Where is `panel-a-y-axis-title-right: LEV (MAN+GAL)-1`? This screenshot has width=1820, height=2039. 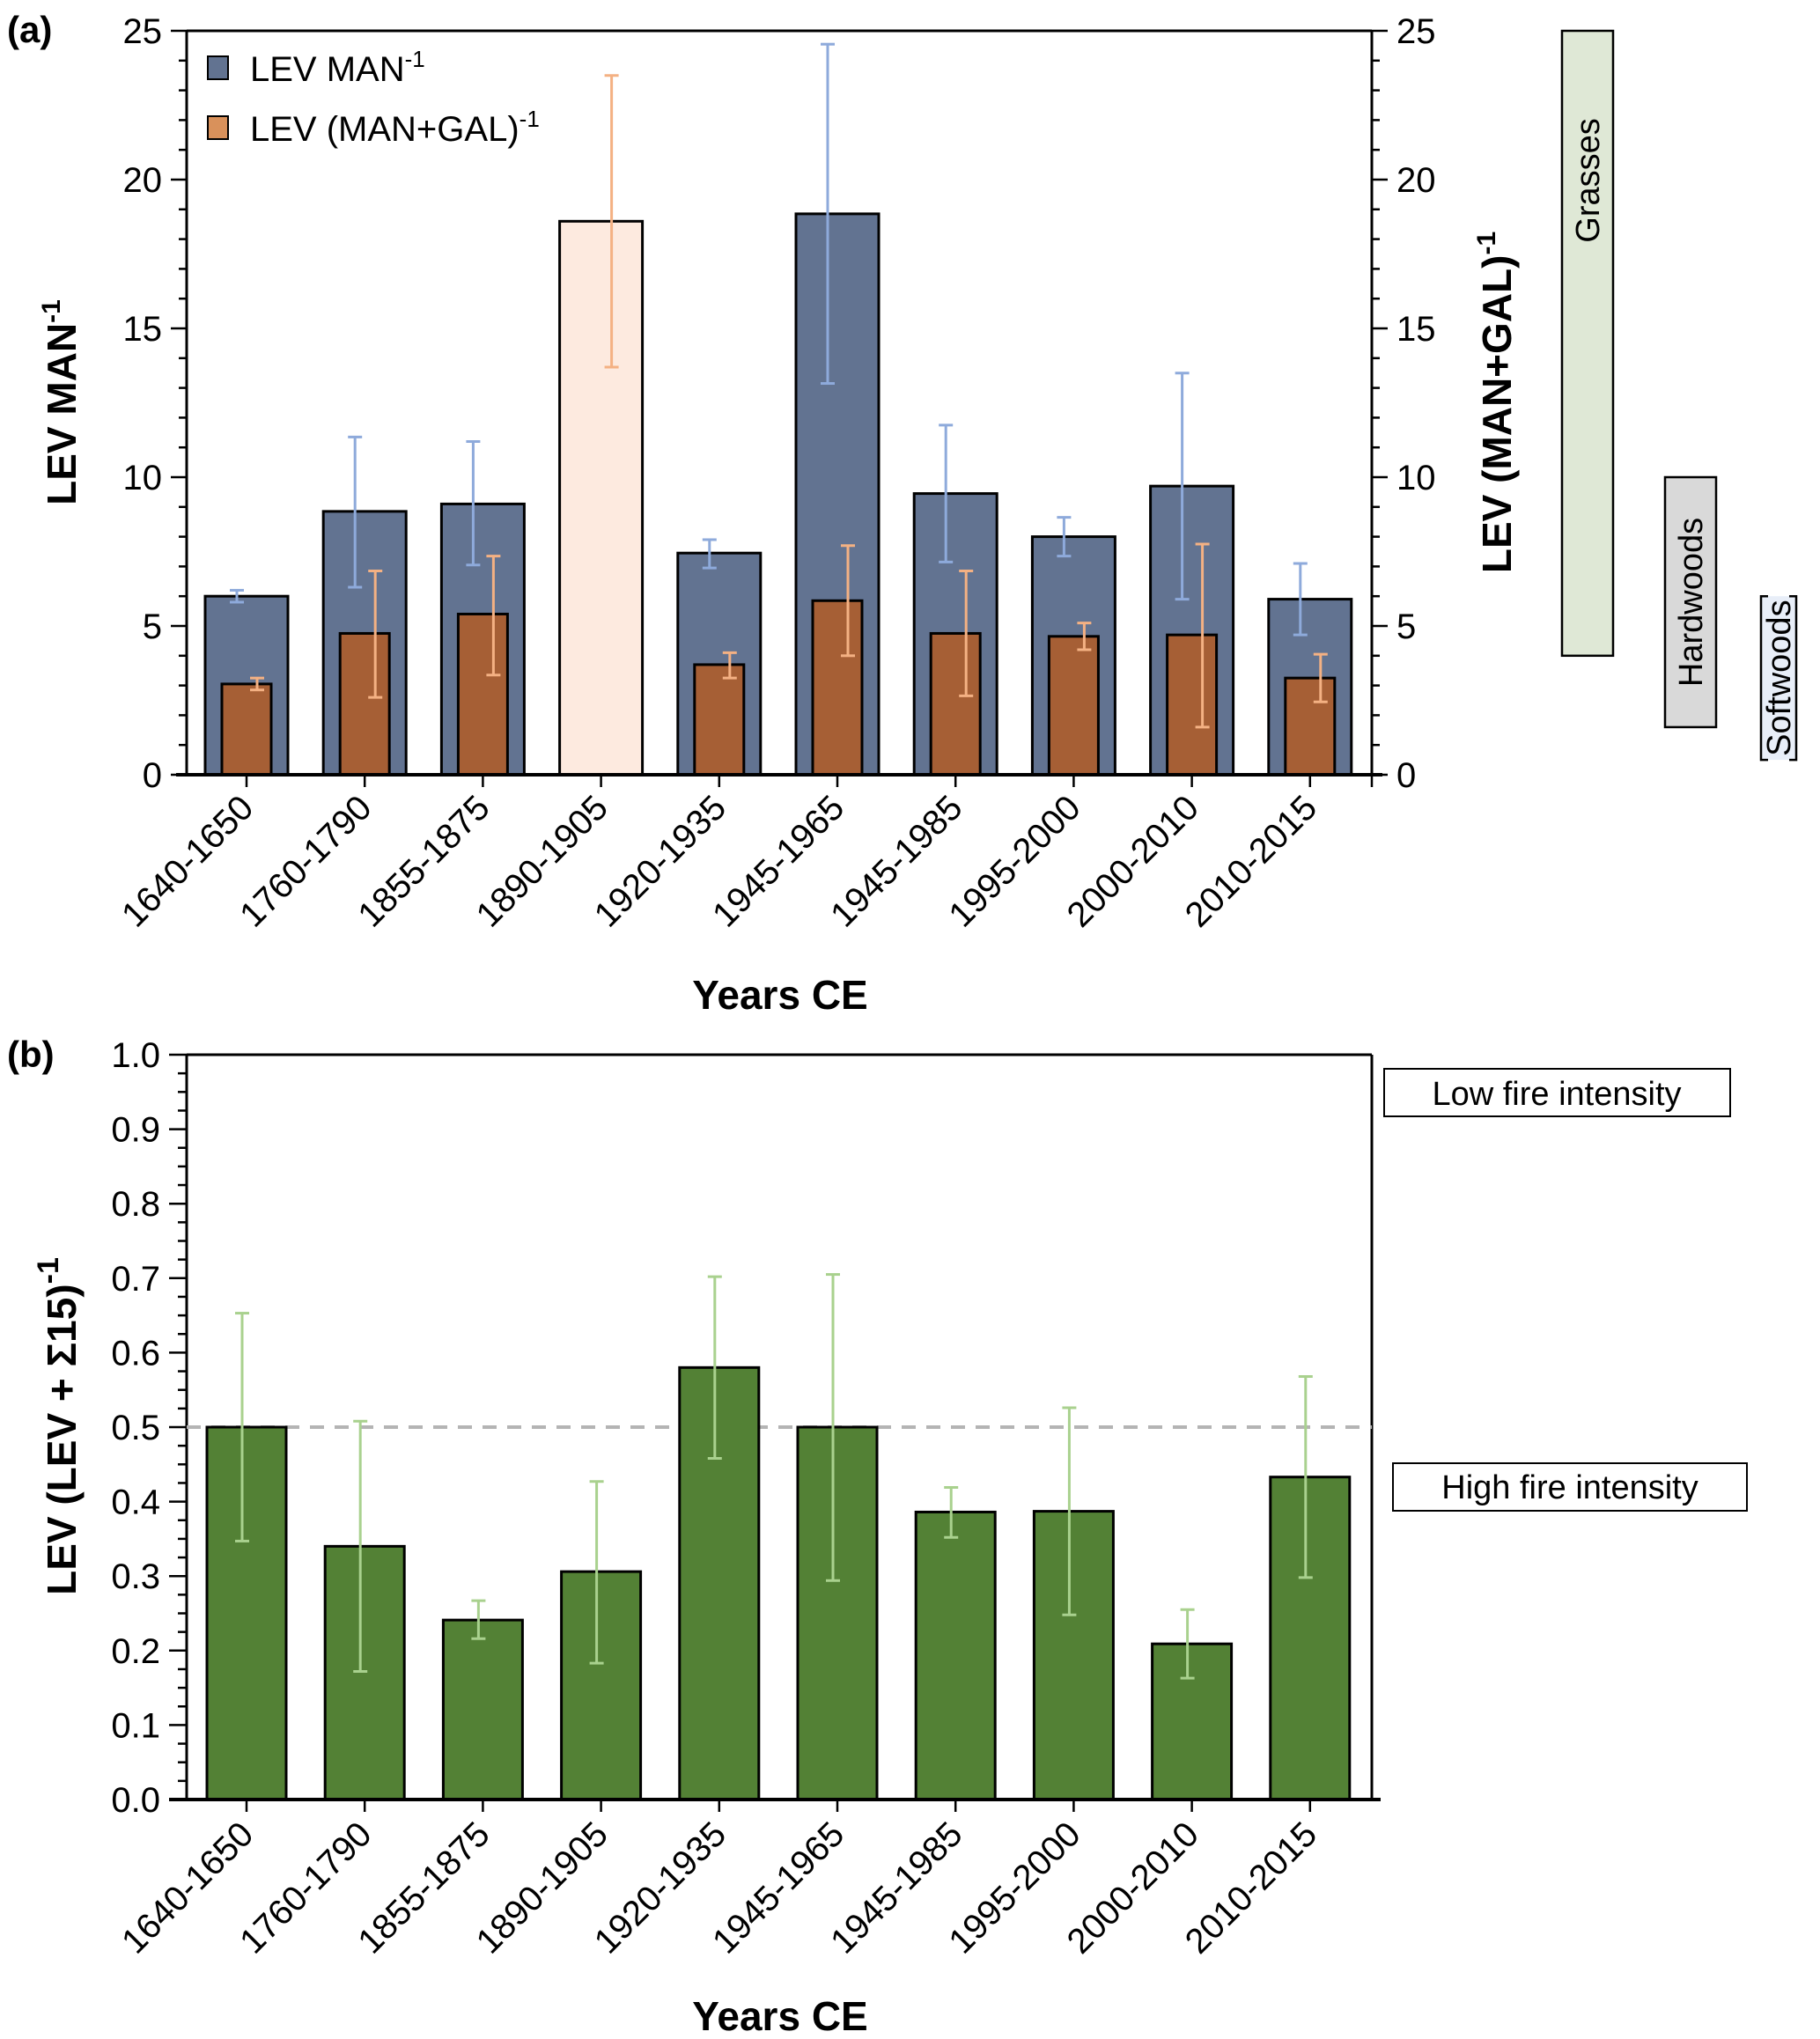
panel-a-y-axis-title-right: LEV (MAN+GAL)-1 is located at coordinates (1496, 402).